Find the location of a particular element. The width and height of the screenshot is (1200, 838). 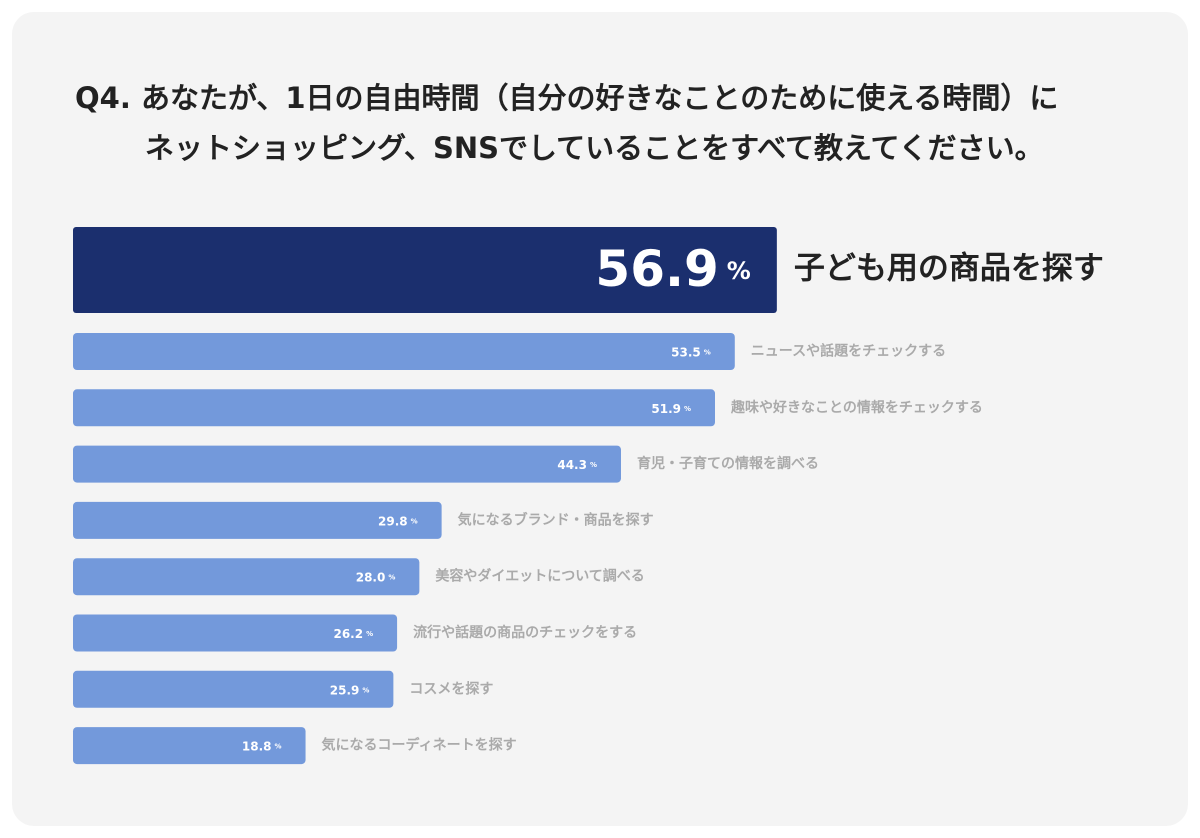

value-label: 44.3% is located at coordinates (577, 465).